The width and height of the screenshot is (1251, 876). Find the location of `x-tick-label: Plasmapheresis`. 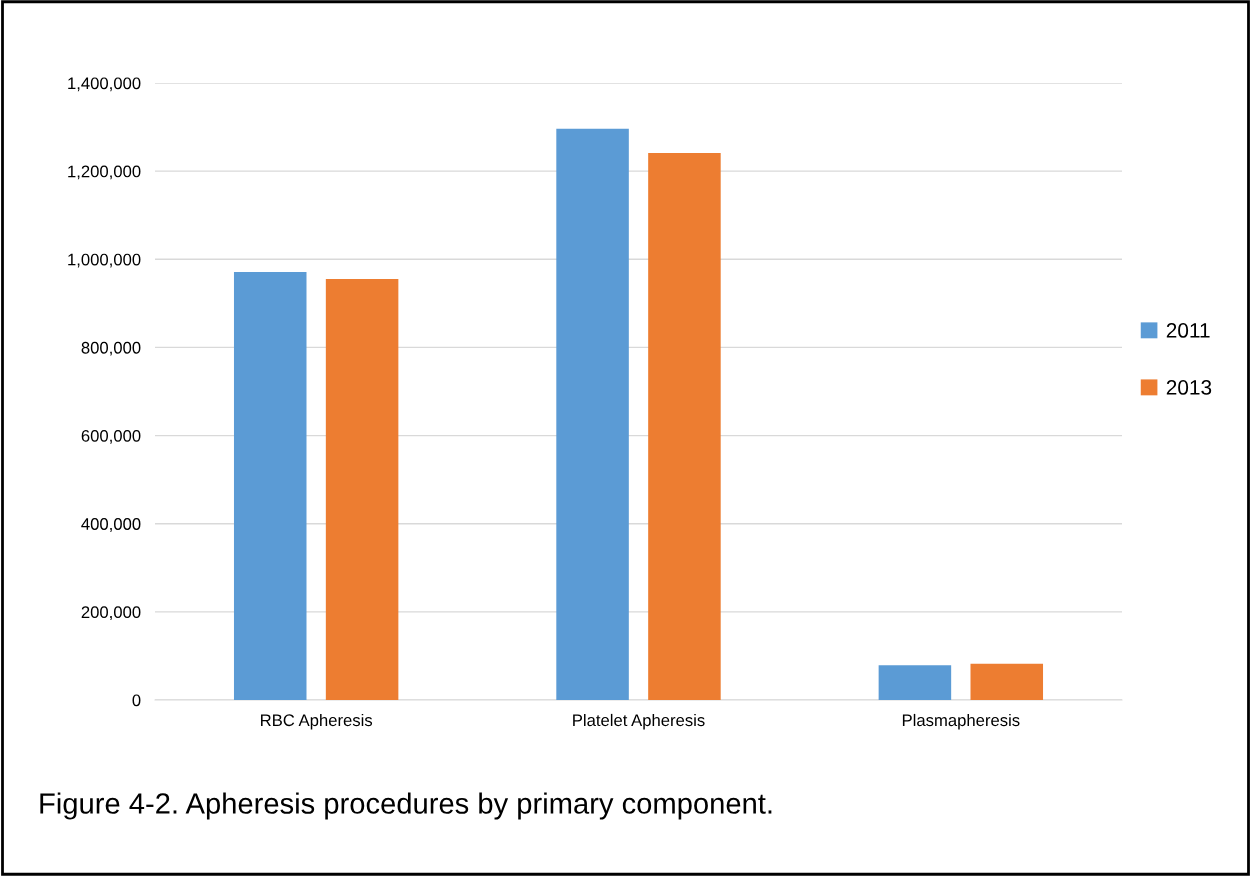

x-tick-label: Plasmapheresis is located at coordinates (961, 721).